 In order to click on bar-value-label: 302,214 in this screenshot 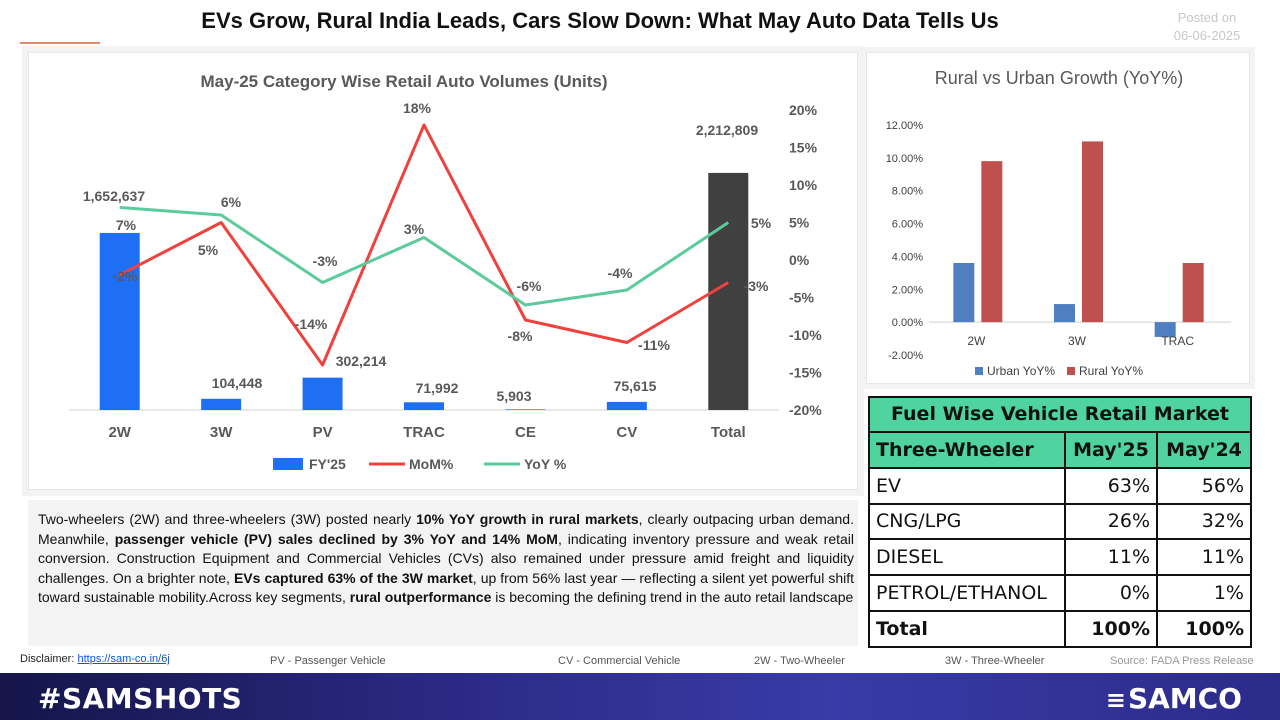, I will do `click(361, 361)`.